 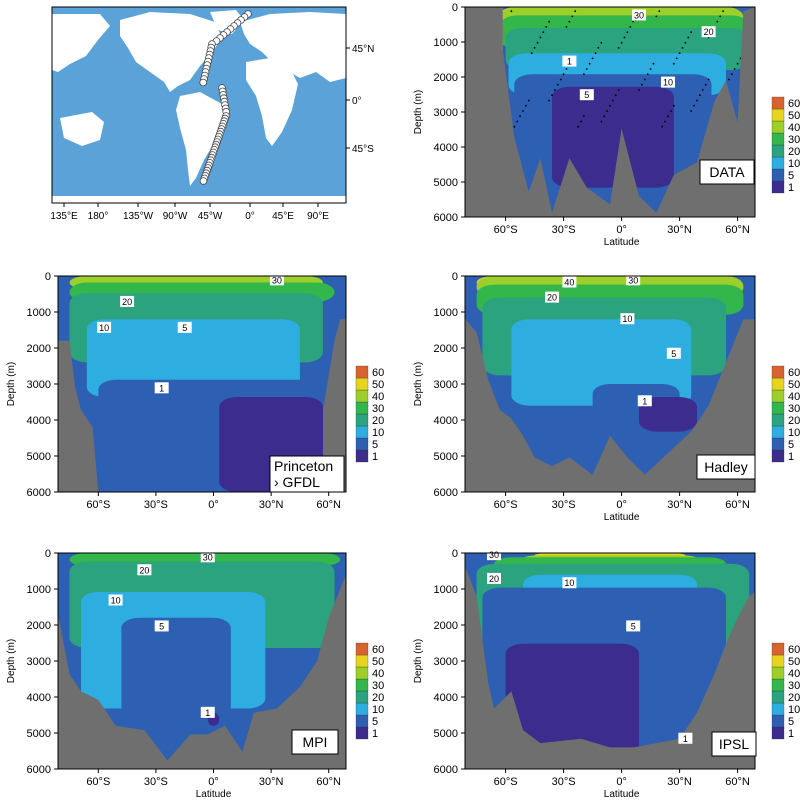 I want to click on map-land-east-asia, so click(x=81, y=43).